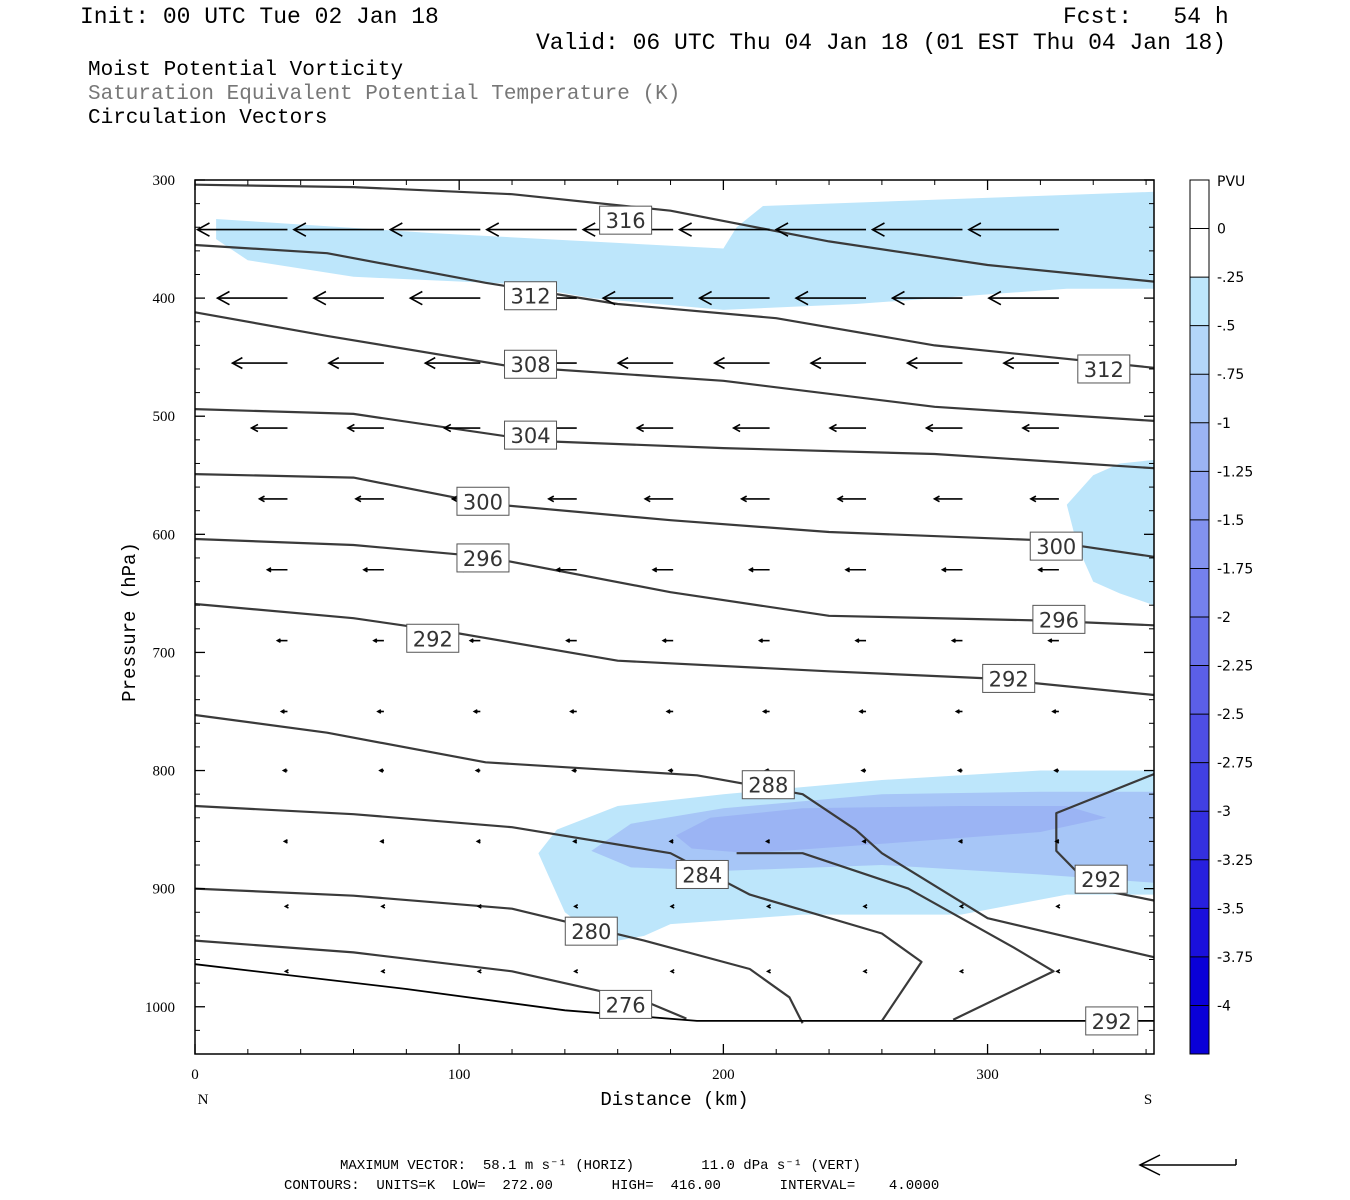 The image size is (1350, 1200). I want to click on colorbar-tick-label: 0, so click(1221, 230).